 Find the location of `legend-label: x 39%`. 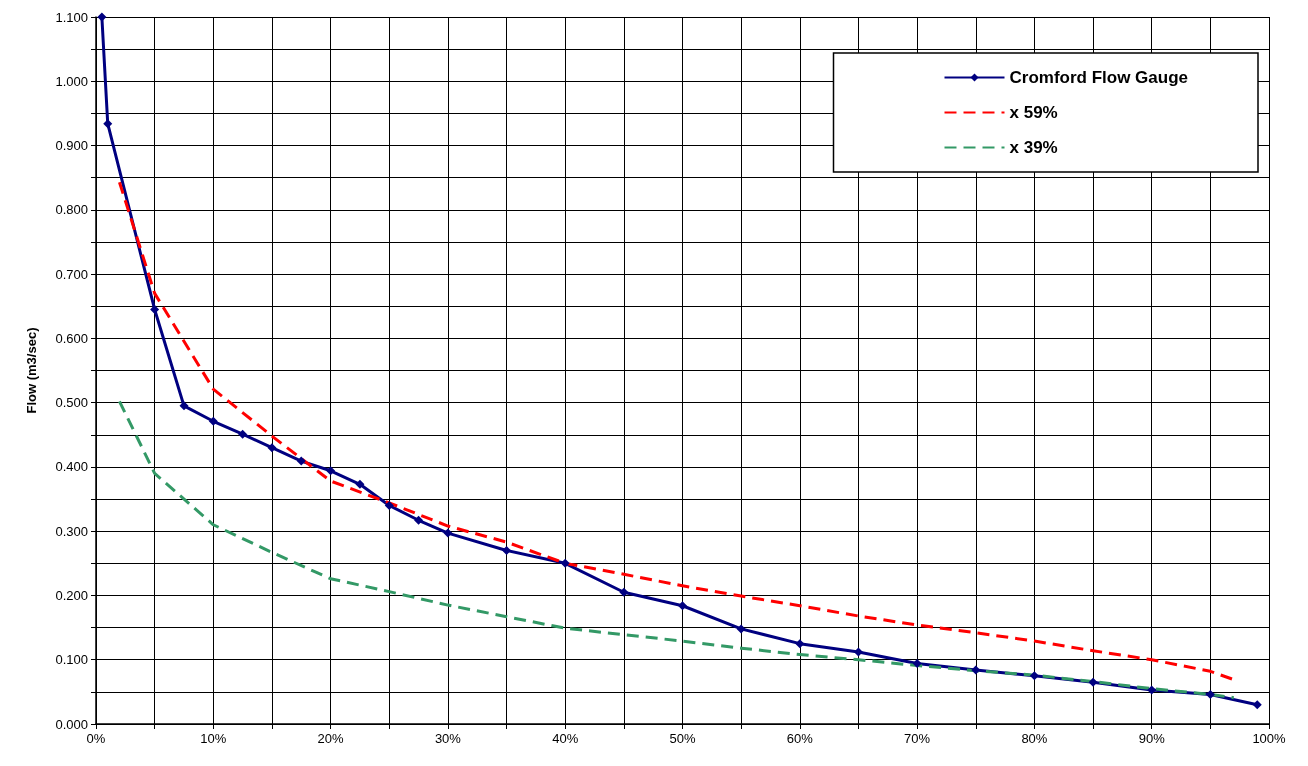

legend-label: x 39% is located at coordinates (1033, 147).